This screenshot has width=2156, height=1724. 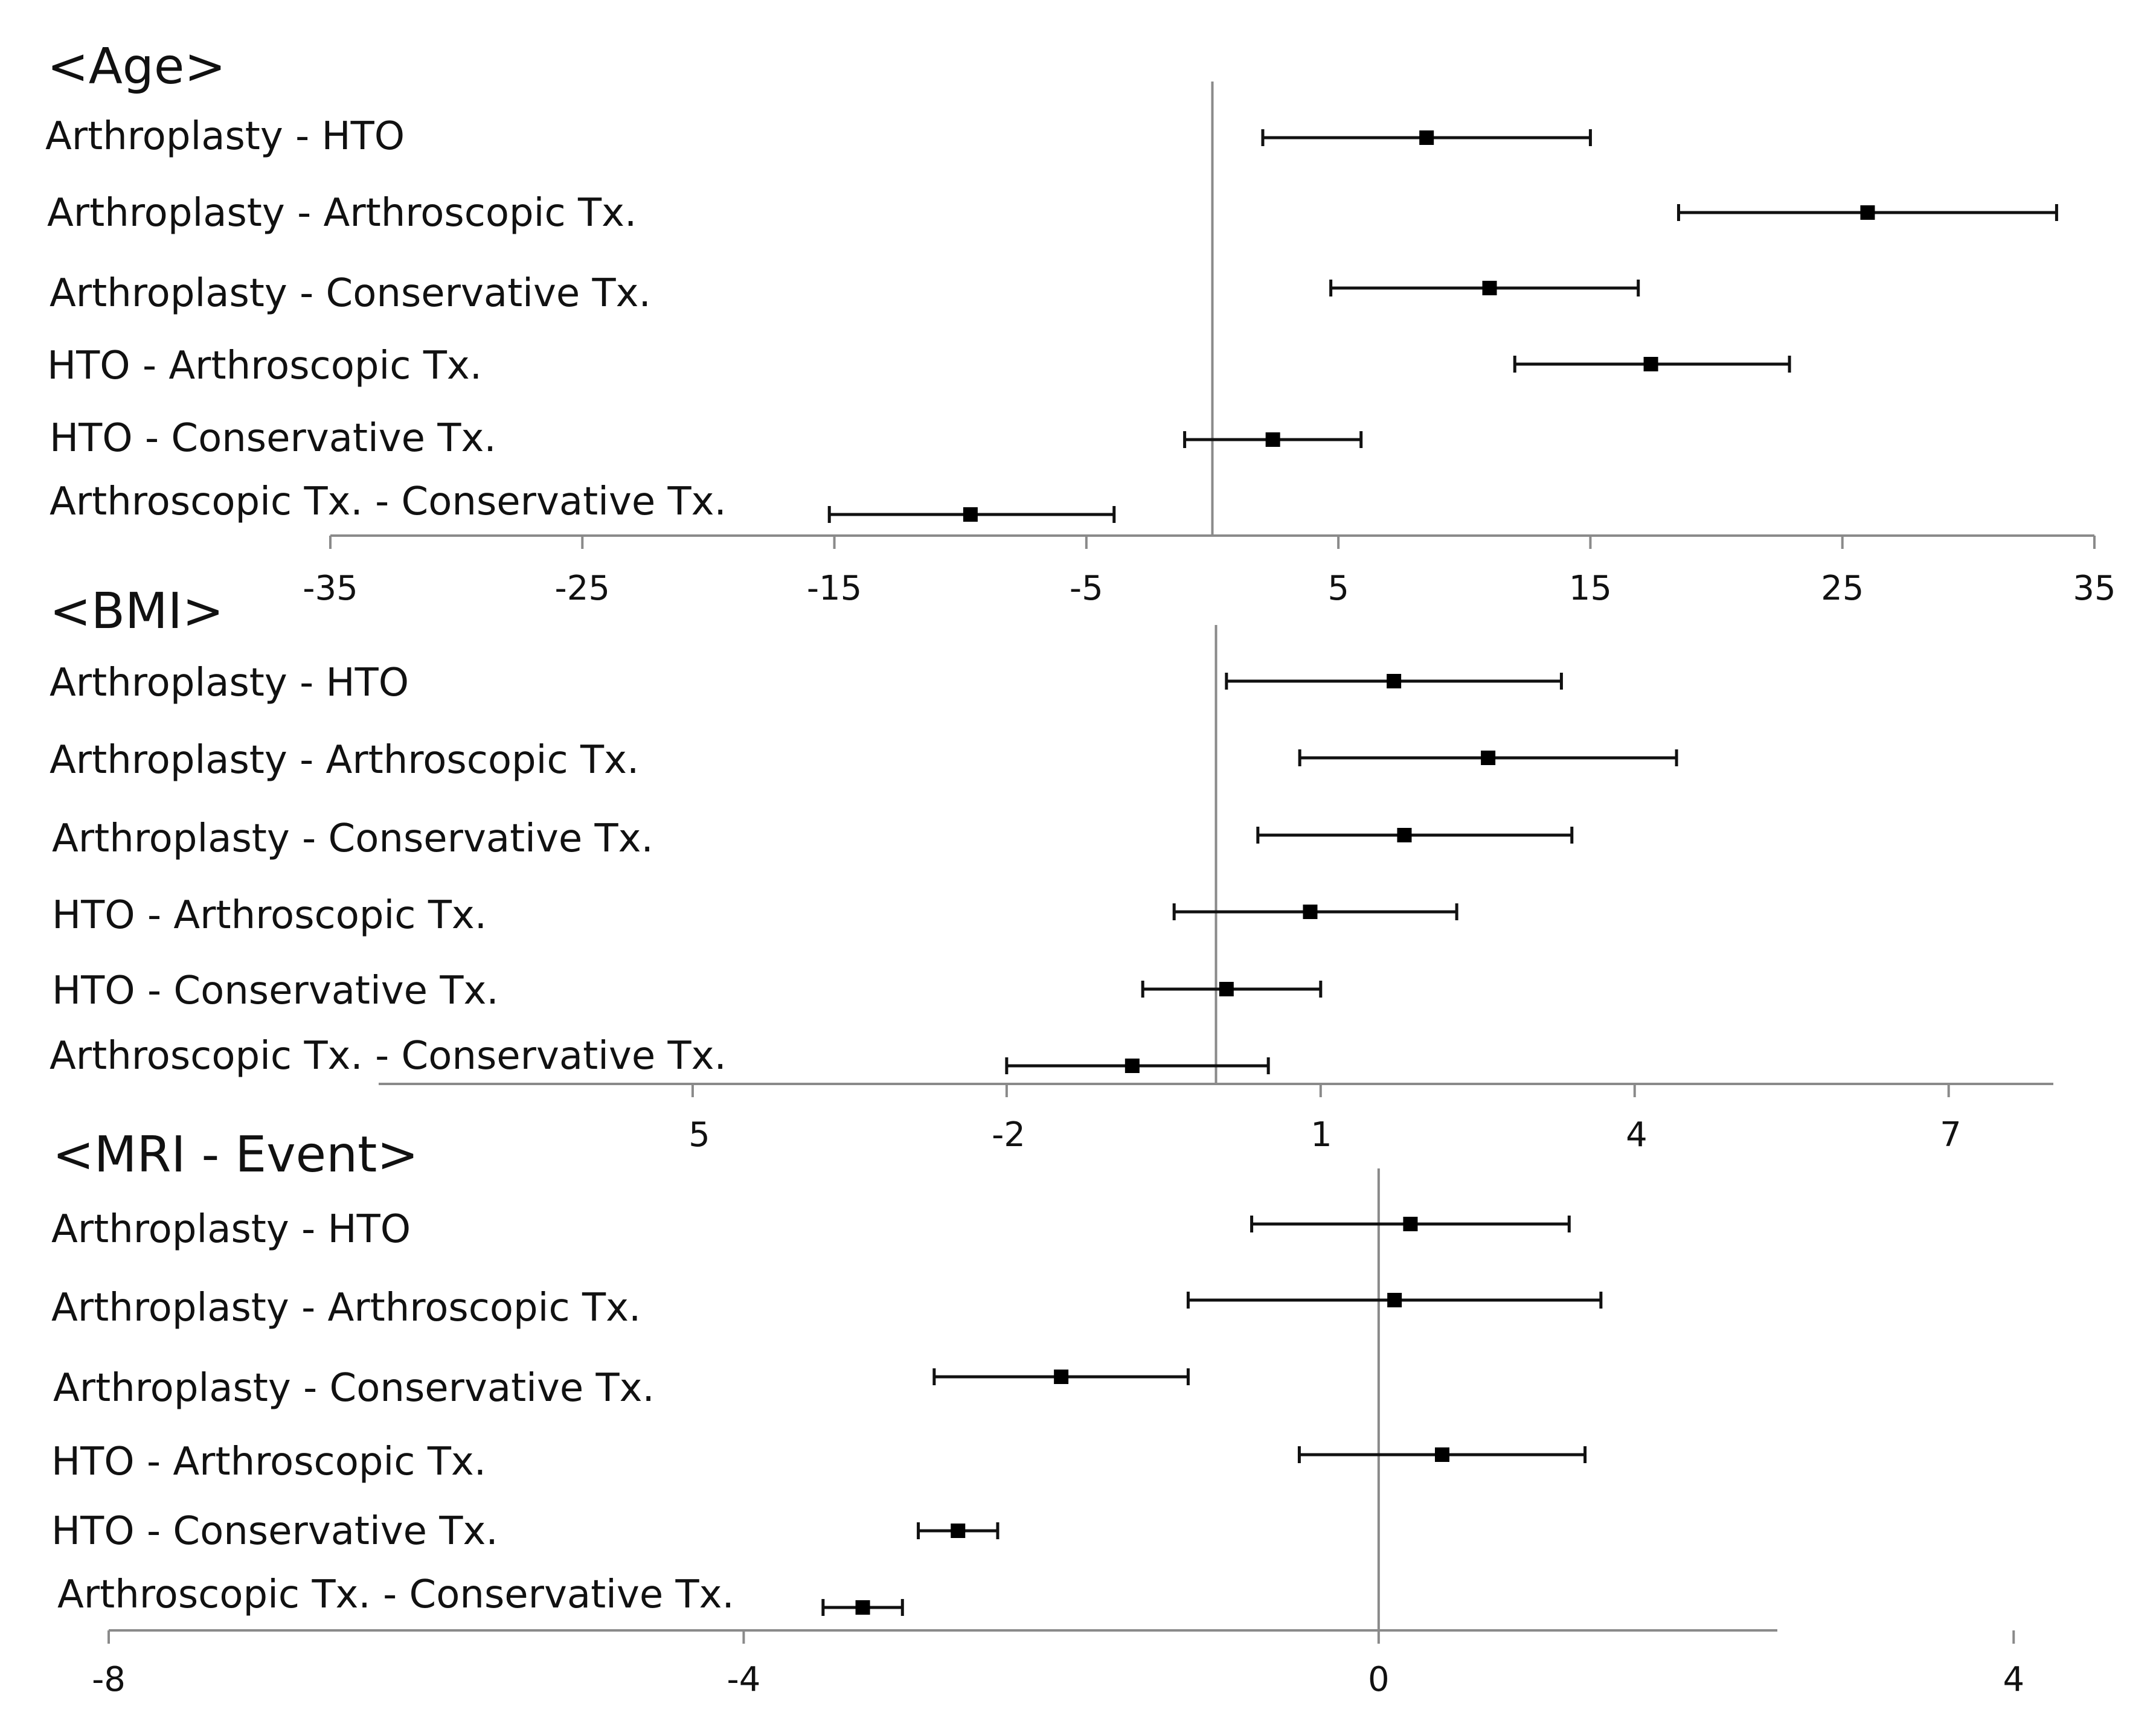 What do you see at coordinates (109, 1680) in the screenshot?
I see `panel3-tick-label: -8` at bounding box center [109, 1680].